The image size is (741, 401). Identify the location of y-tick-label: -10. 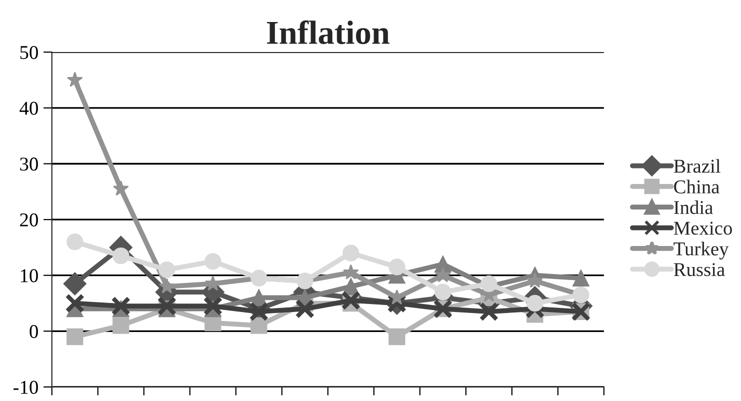
(25, 387).